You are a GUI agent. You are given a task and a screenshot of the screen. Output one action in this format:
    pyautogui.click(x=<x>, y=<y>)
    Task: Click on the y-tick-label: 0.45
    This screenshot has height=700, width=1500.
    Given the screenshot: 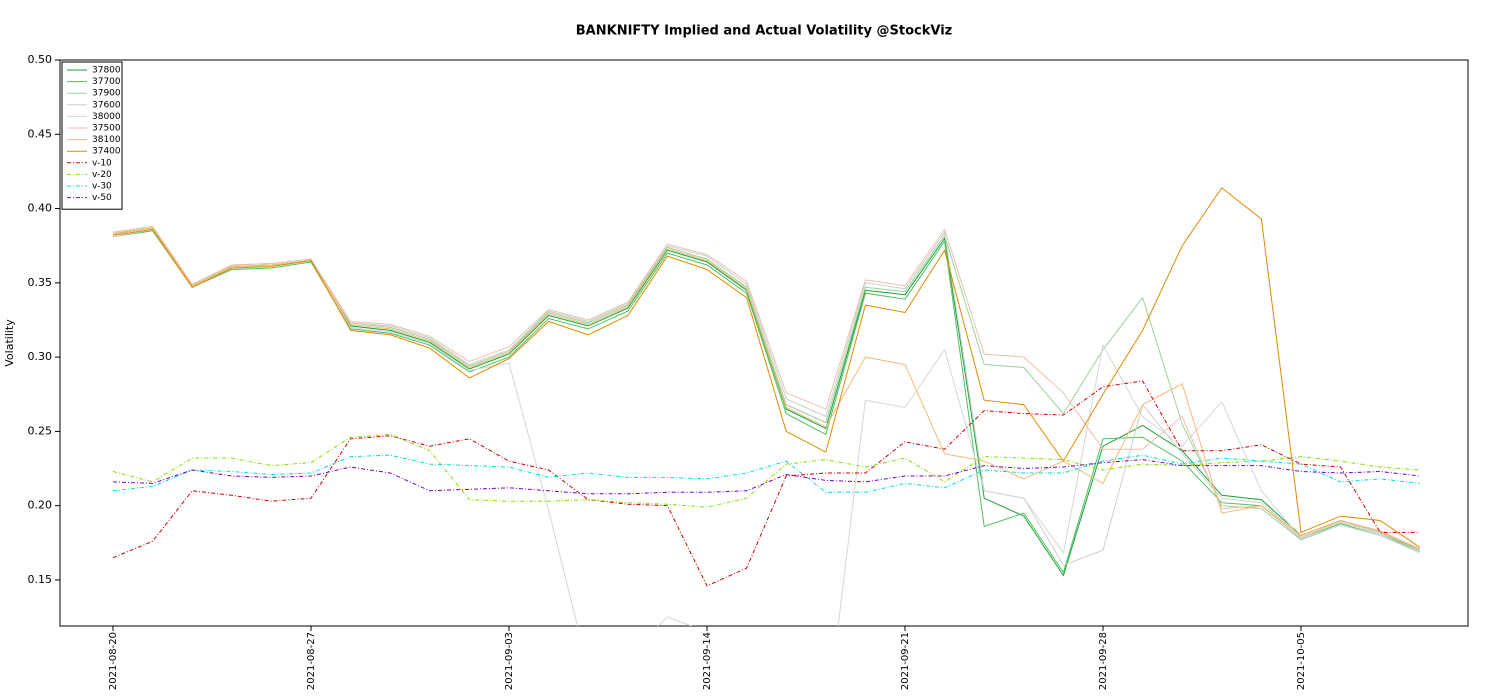 What is the action you would take?
    pyautogui.click(x=40, y=133)
    